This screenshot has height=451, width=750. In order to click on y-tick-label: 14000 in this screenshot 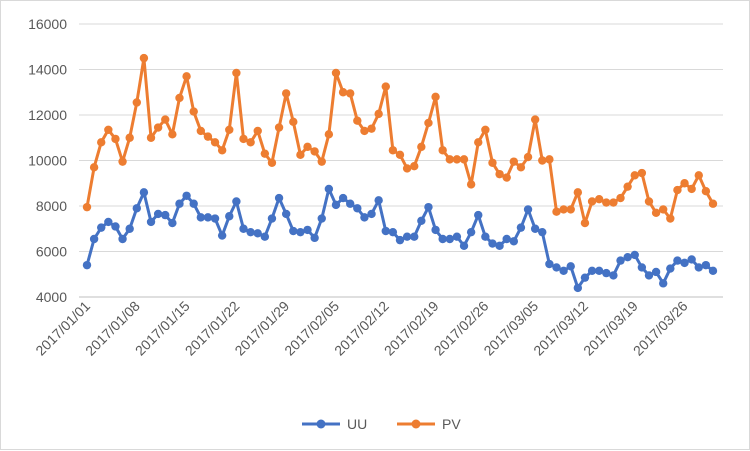, I will do `click(47, 70)`.